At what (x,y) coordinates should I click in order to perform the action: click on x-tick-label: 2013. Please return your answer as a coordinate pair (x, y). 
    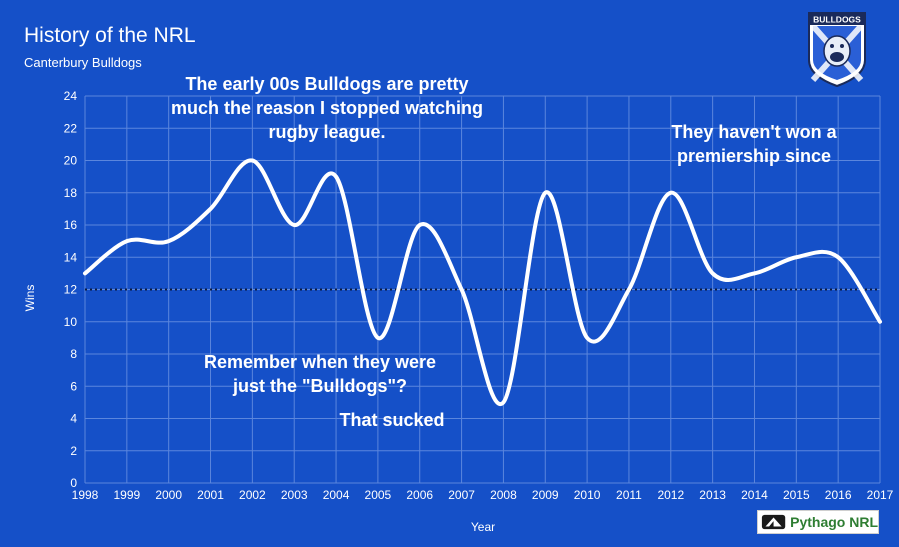
    Looking at the image, I should click on (712, 495).